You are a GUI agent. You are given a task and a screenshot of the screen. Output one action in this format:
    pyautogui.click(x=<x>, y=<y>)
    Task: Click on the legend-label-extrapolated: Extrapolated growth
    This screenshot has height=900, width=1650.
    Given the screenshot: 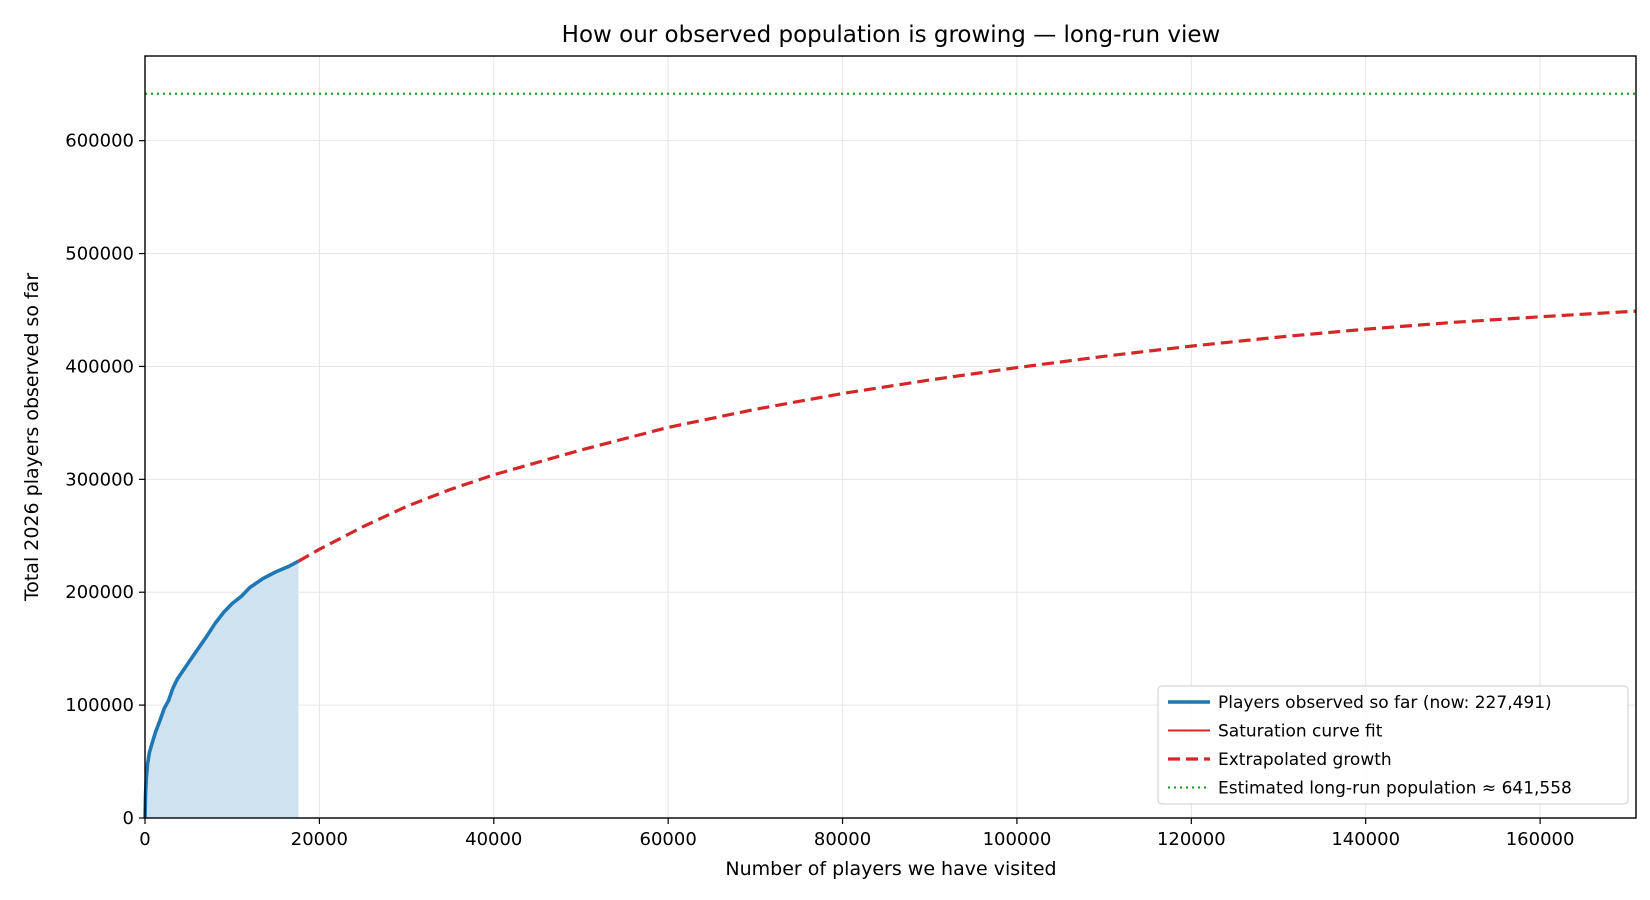 What is the action you would take?
    pyautogui.click(x=1305, y=760)
    